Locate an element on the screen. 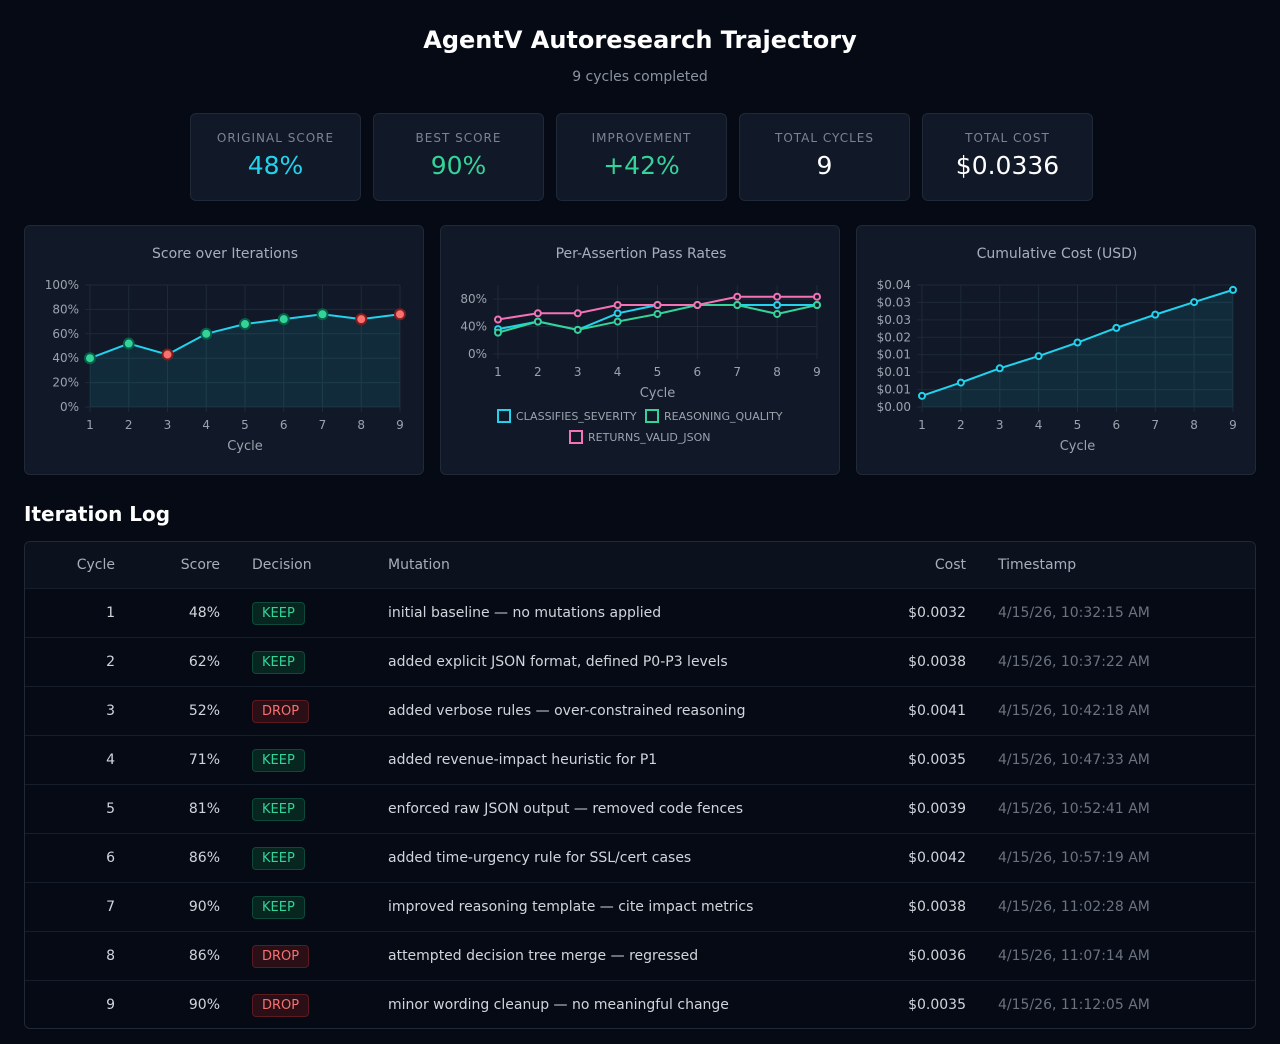 This screenshot has height=1044, width=1280. stat-card-total-cycles: TOTAL CYCLES 9 is located at coordinates (824, 157).